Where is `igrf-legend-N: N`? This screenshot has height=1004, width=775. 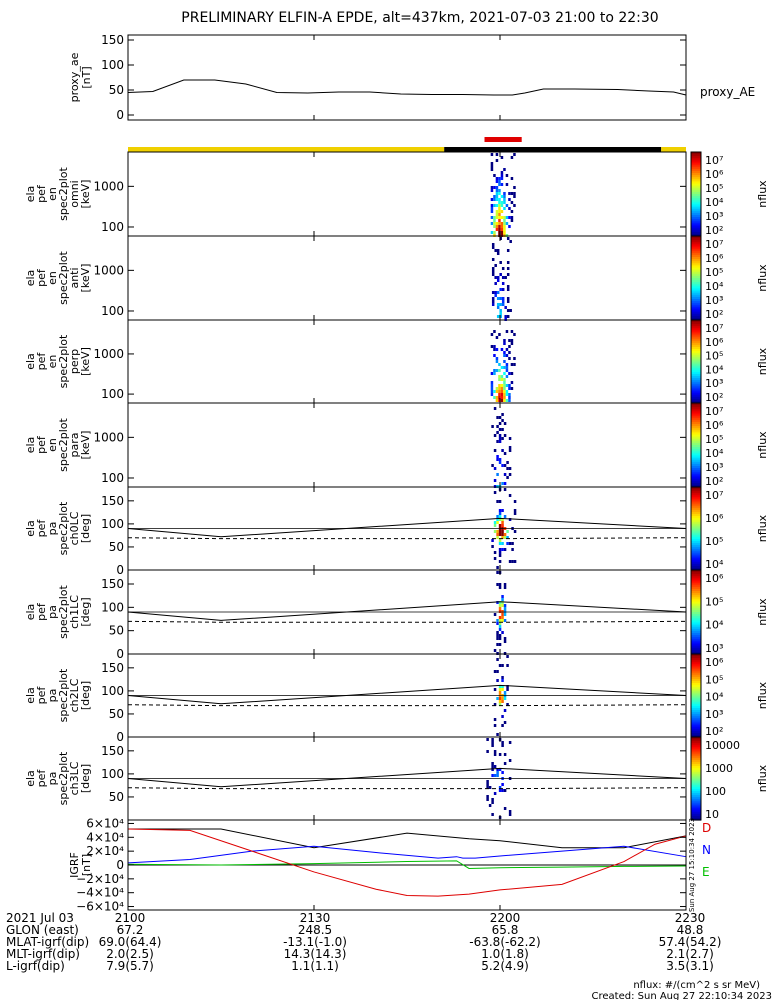
igrf-legend-N: N is located at coordinates (706, 850).